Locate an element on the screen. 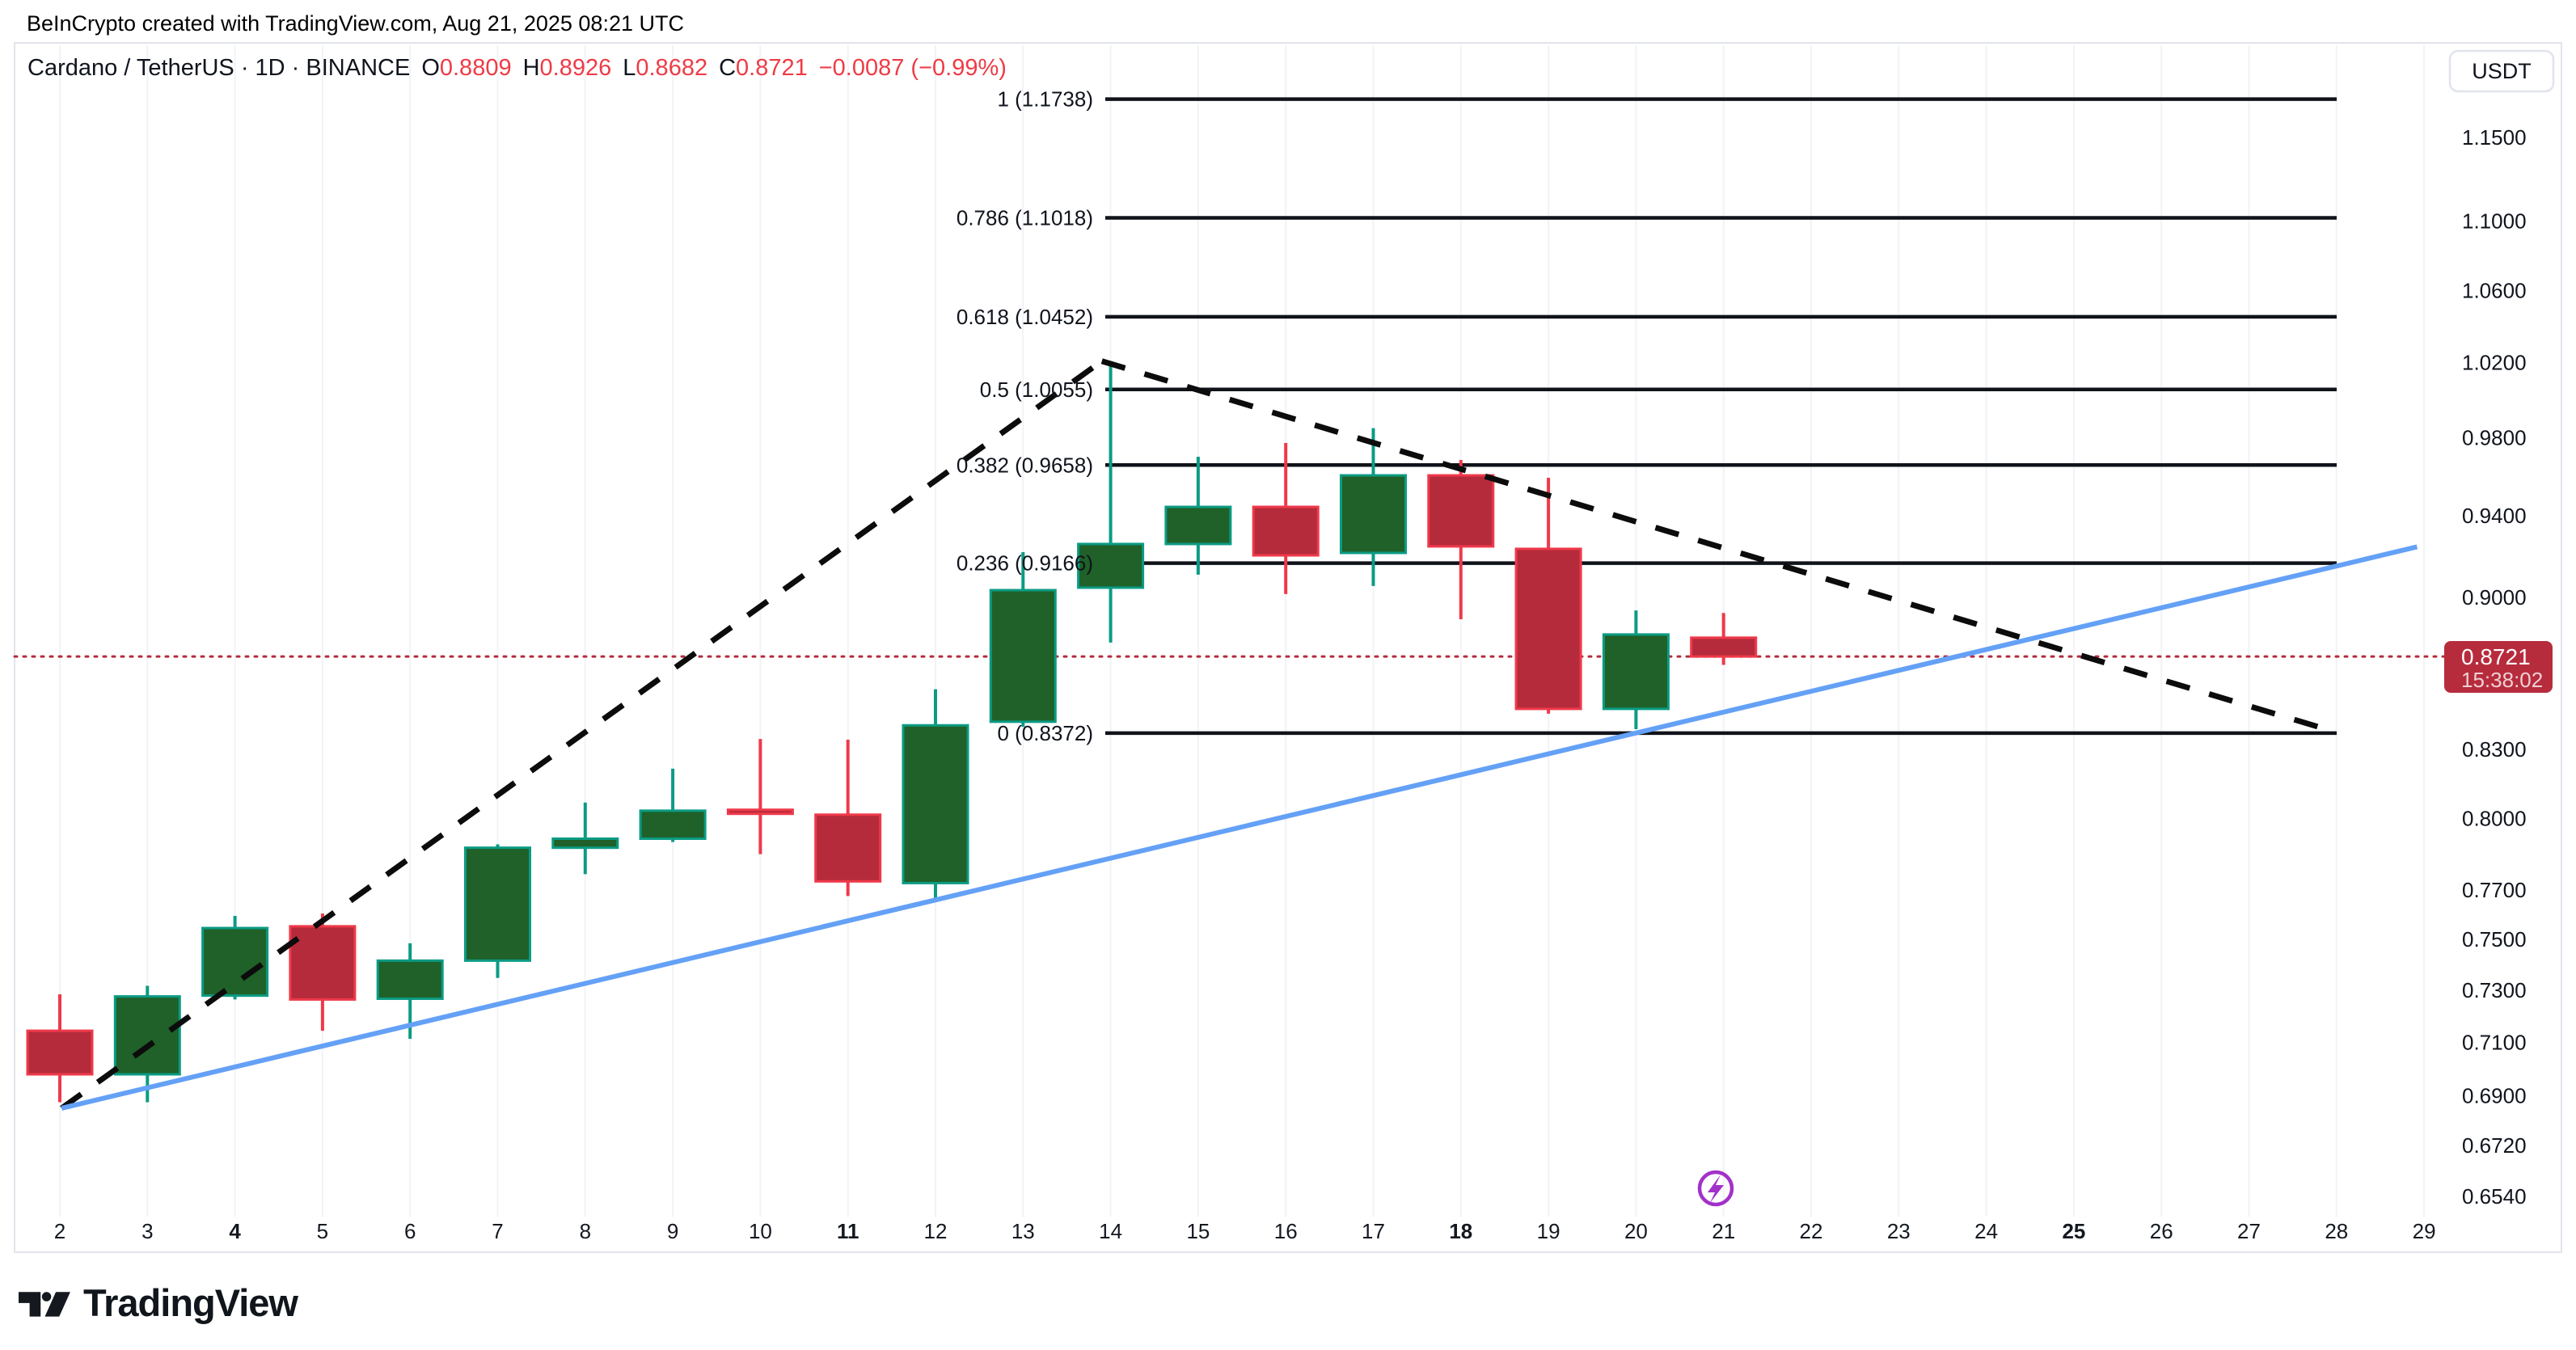 The height and width of the screenshot is (1350, 2576). time-axis-label-28: 28 is located at coordinates (2336, 1231).